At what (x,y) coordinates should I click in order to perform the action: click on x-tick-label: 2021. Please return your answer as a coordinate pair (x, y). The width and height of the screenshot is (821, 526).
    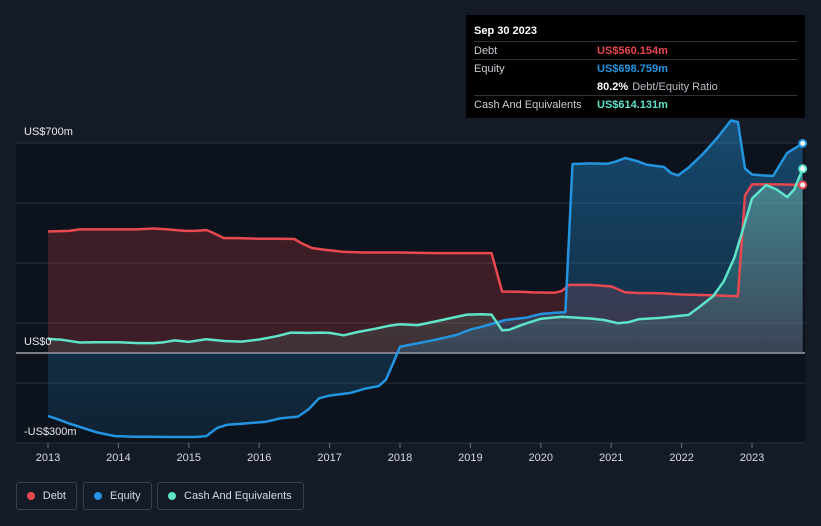
    Looking at the image, I should click on (611, 458).